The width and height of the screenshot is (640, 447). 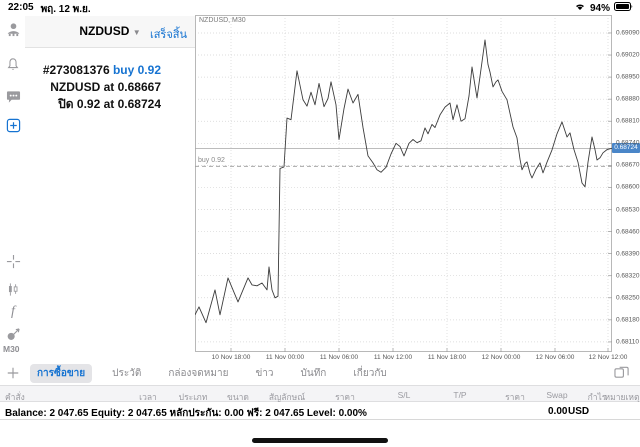 I want to click on price-axis-label: 0.68110, so click(x=628, y=342).